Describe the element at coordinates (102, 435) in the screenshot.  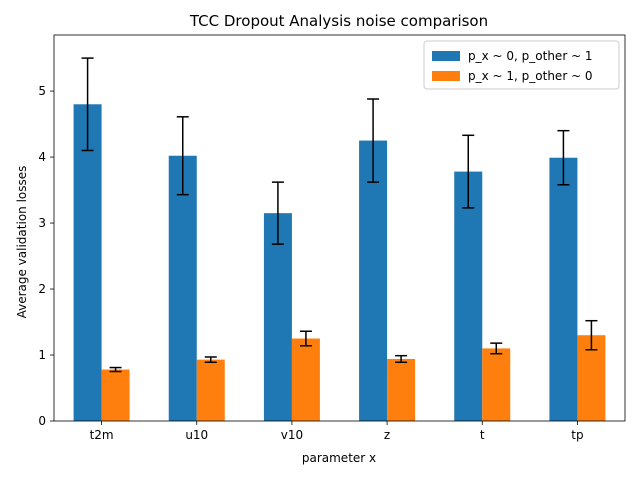
I see `x-tick-label-t2m: t2m` at that location.